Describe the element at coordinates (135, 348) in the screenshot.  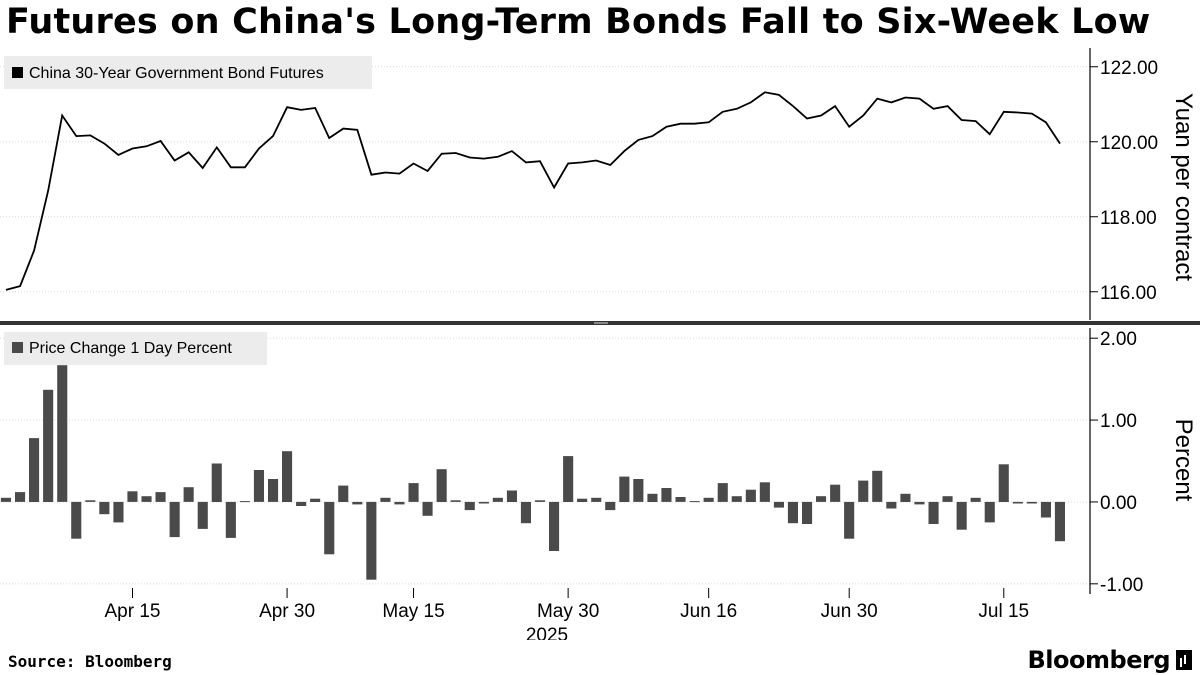
I see `change-legend-box` at that location.